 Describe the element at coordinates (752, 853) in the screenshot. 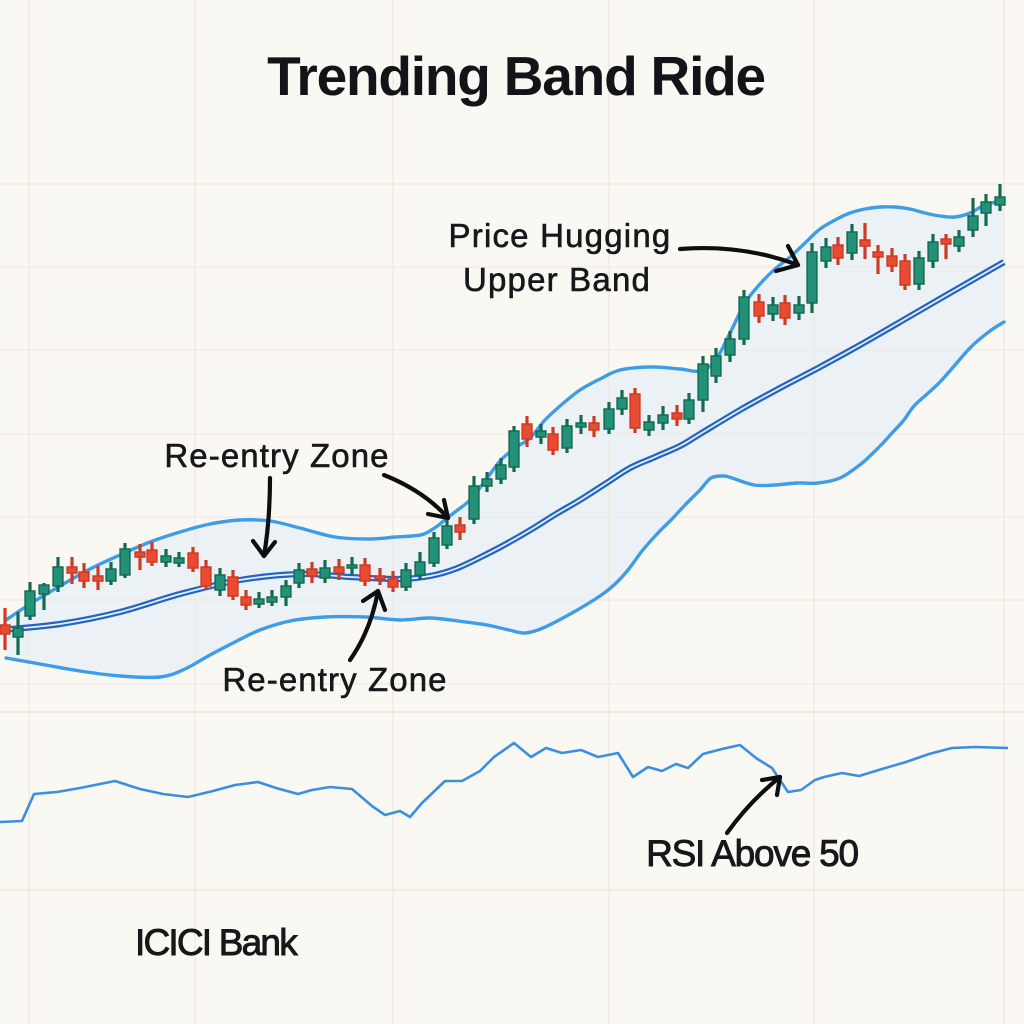

I see `svg-text: RSI Above 50` at that location.